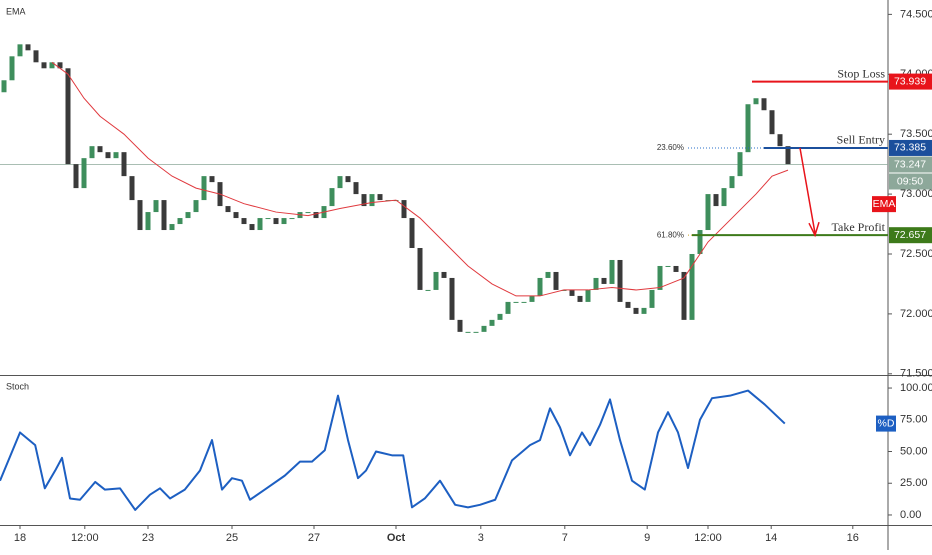 The image size is (932, 555). I want to click on x-tick-label: 3, so click(481, 538).